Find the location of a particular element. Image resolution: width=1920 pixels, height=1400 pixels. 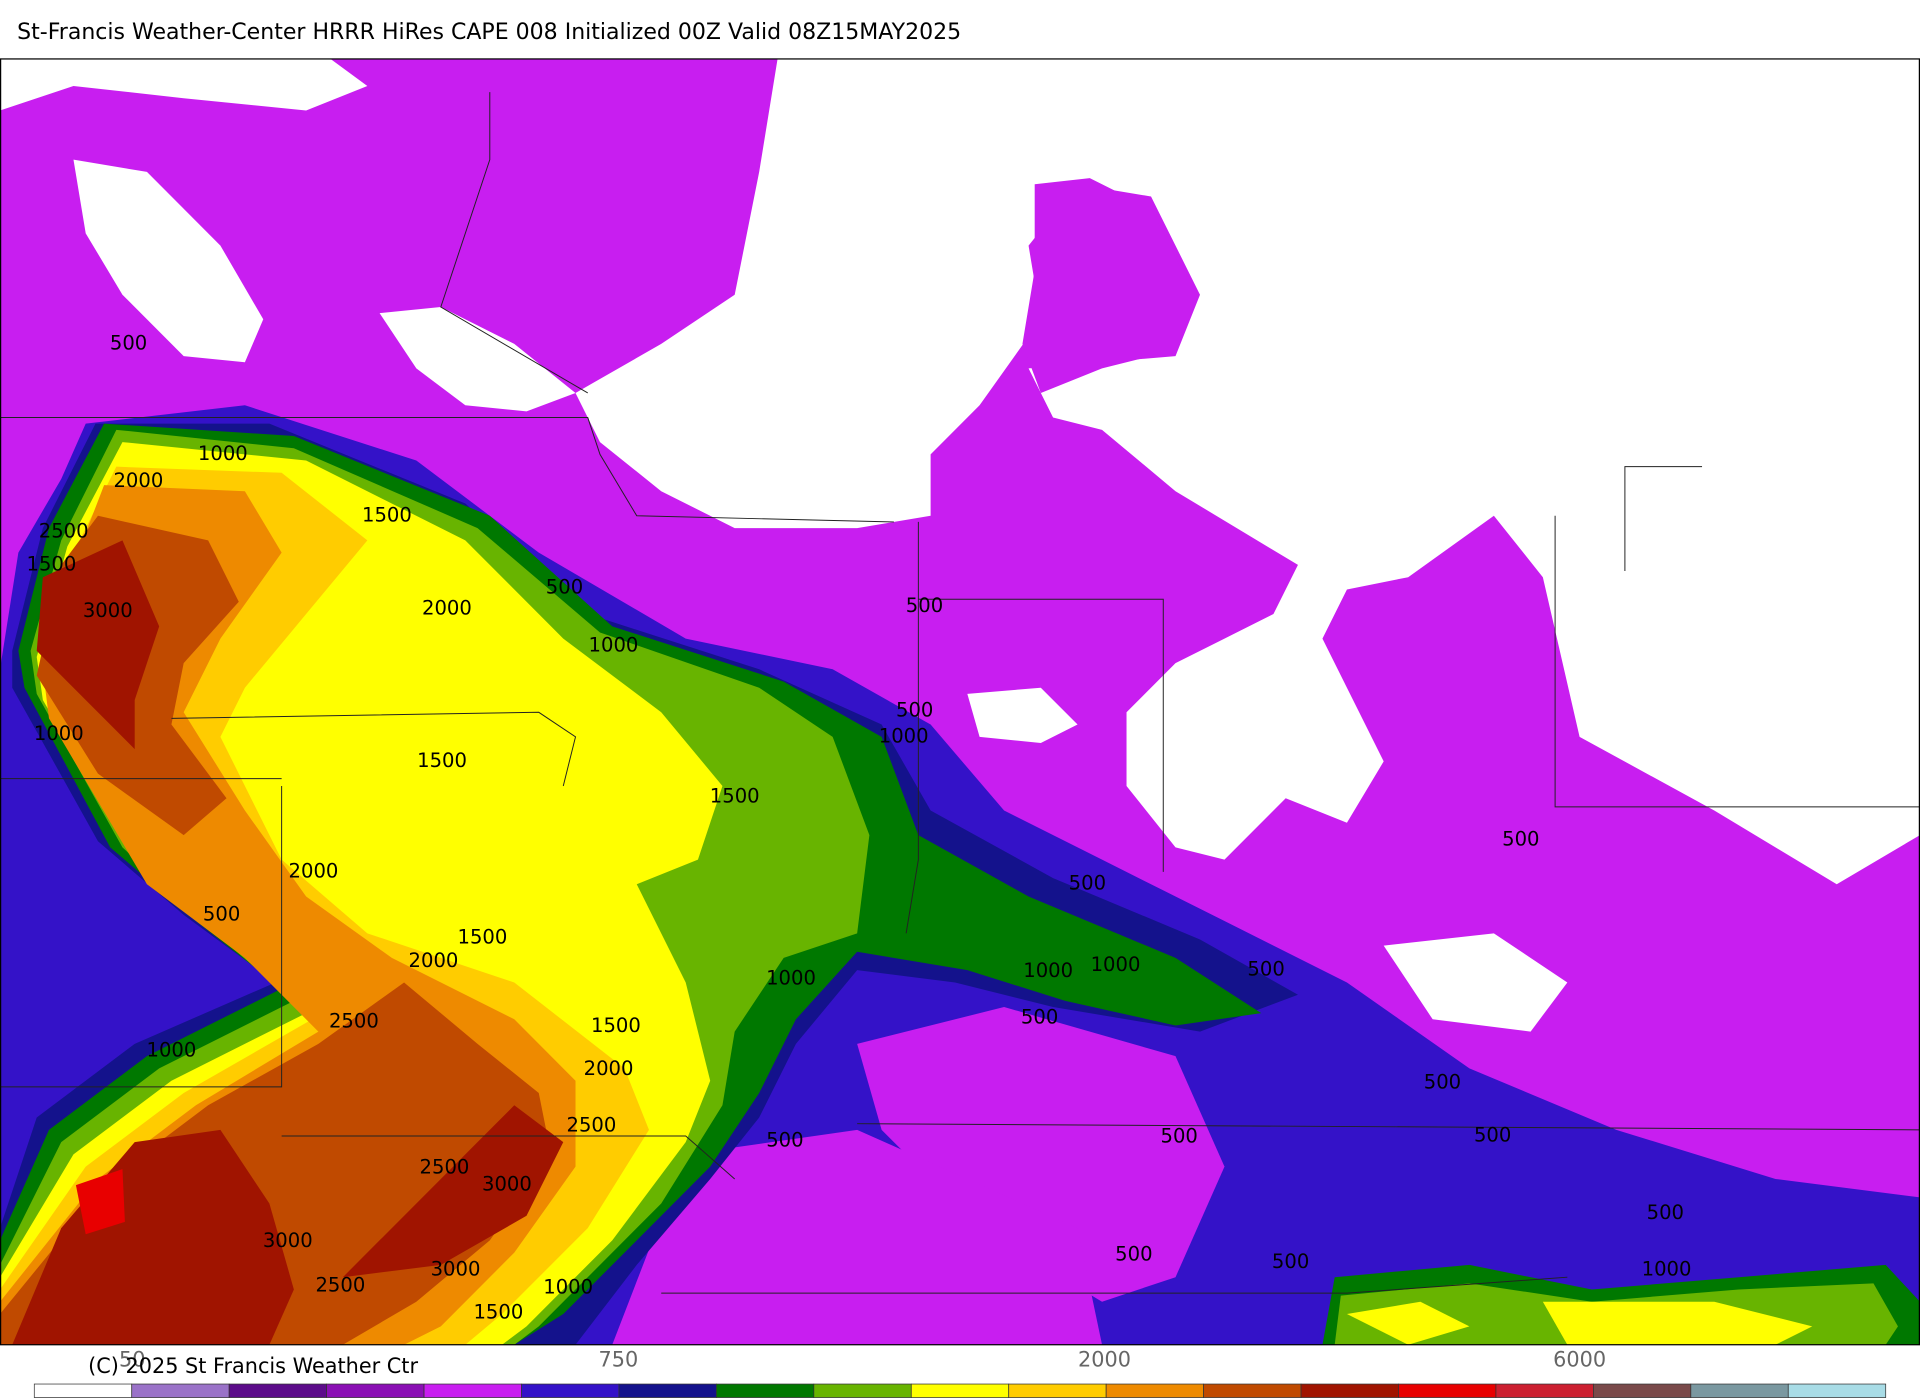

colorbar-label: 50 is located at coordinates (132, 1360).